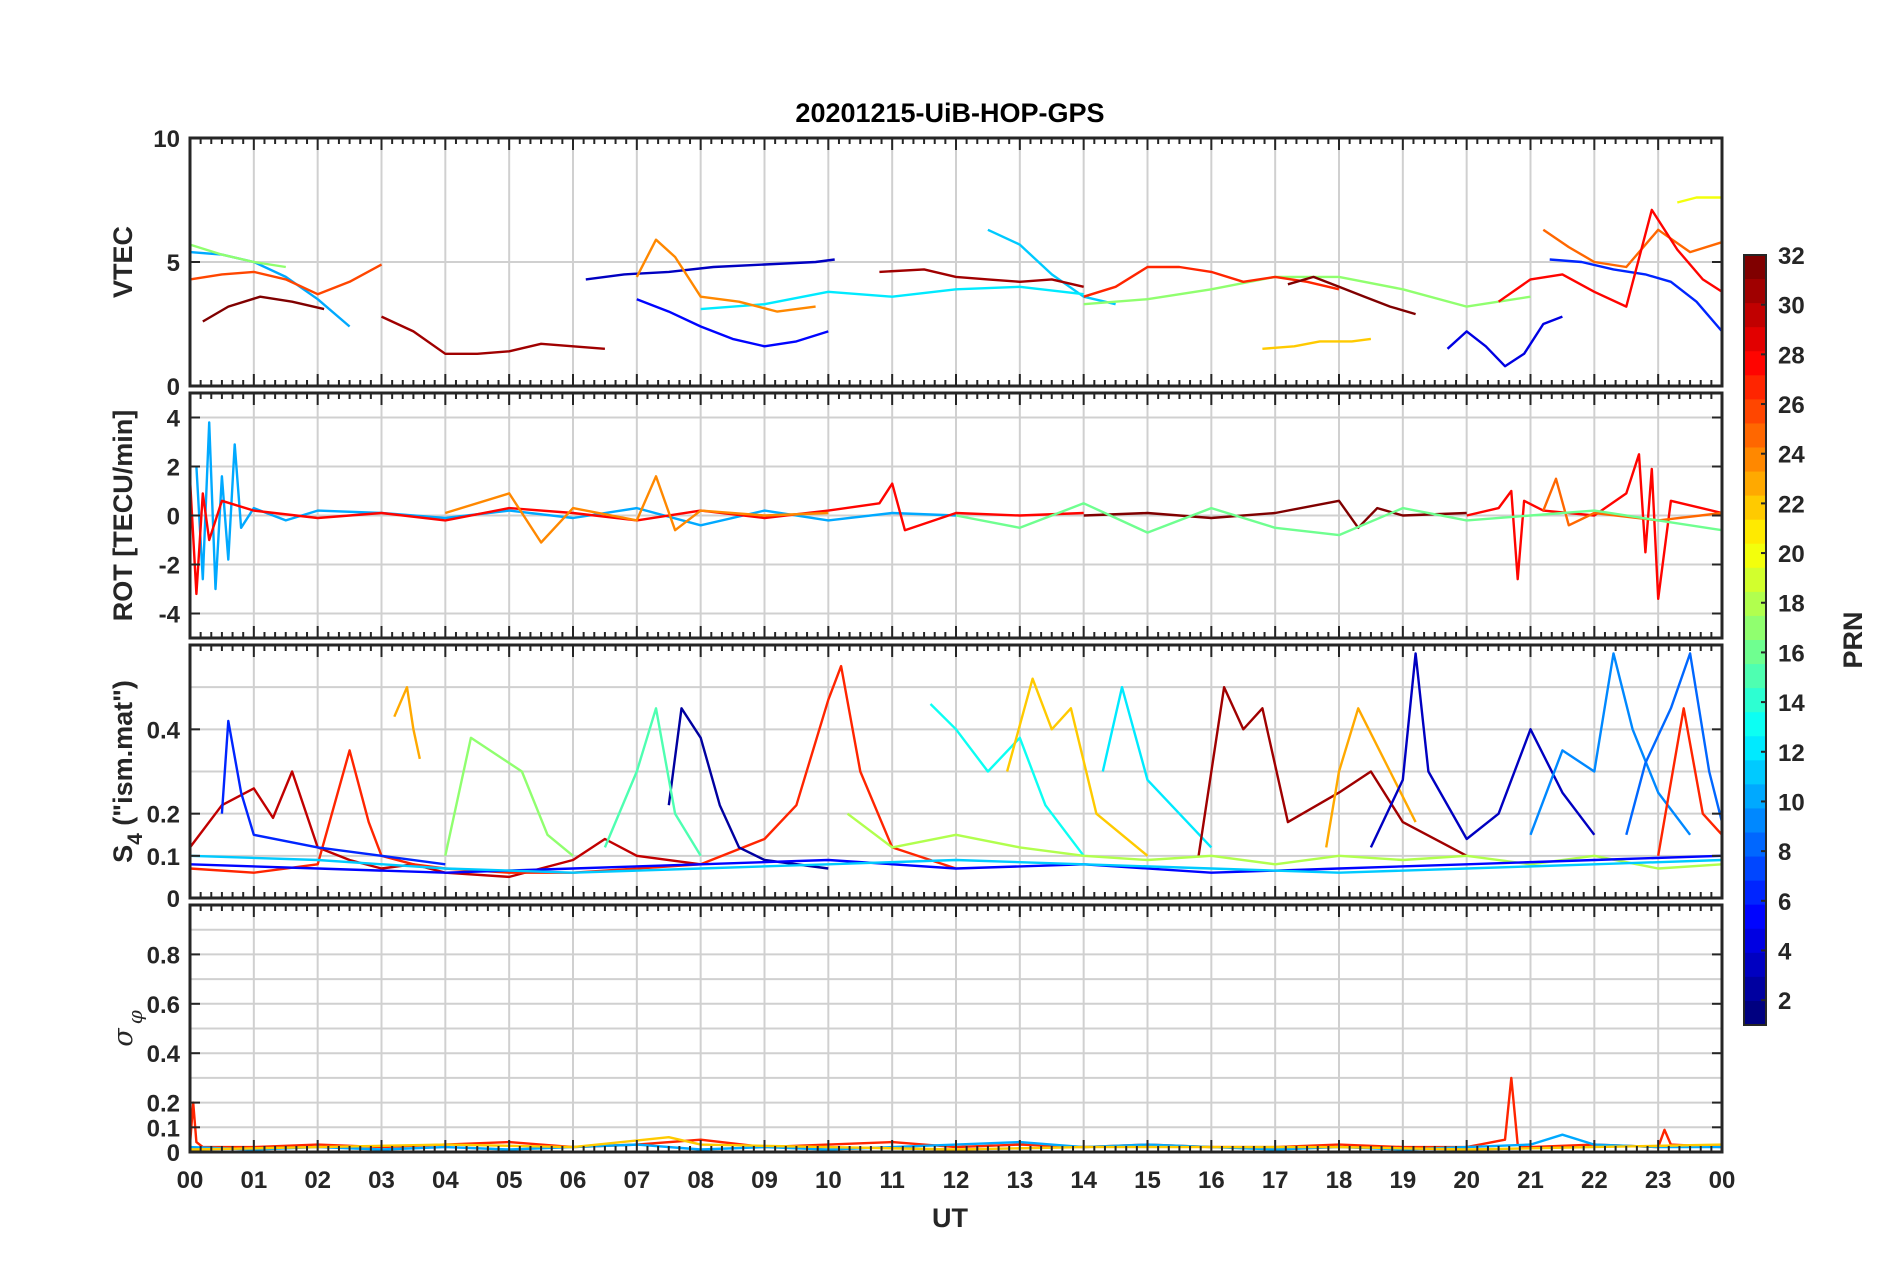 The height and width of the screenshot is (1272, 1902). What do you see at coordinates (163, 955) in the screenshot?
I see `y-tick-label: 0.8` at bounding box center [163, 955].